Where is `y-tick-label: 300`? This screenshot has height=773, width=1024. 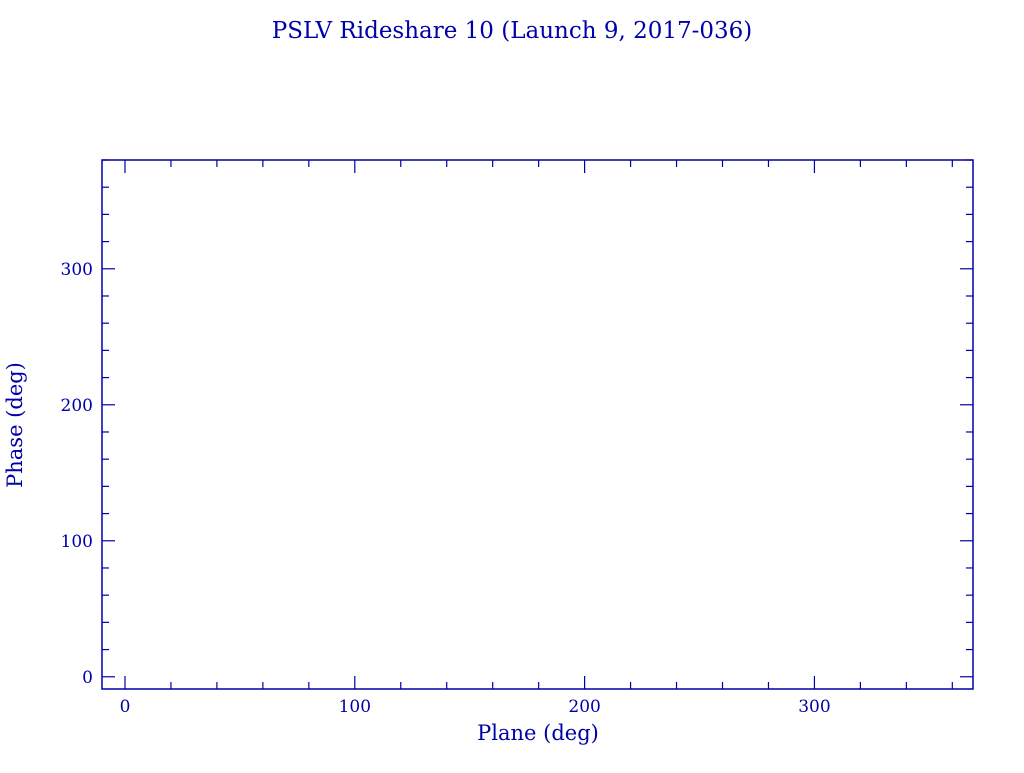
y-tick-label: 300 is located at coordinates (77, 270).